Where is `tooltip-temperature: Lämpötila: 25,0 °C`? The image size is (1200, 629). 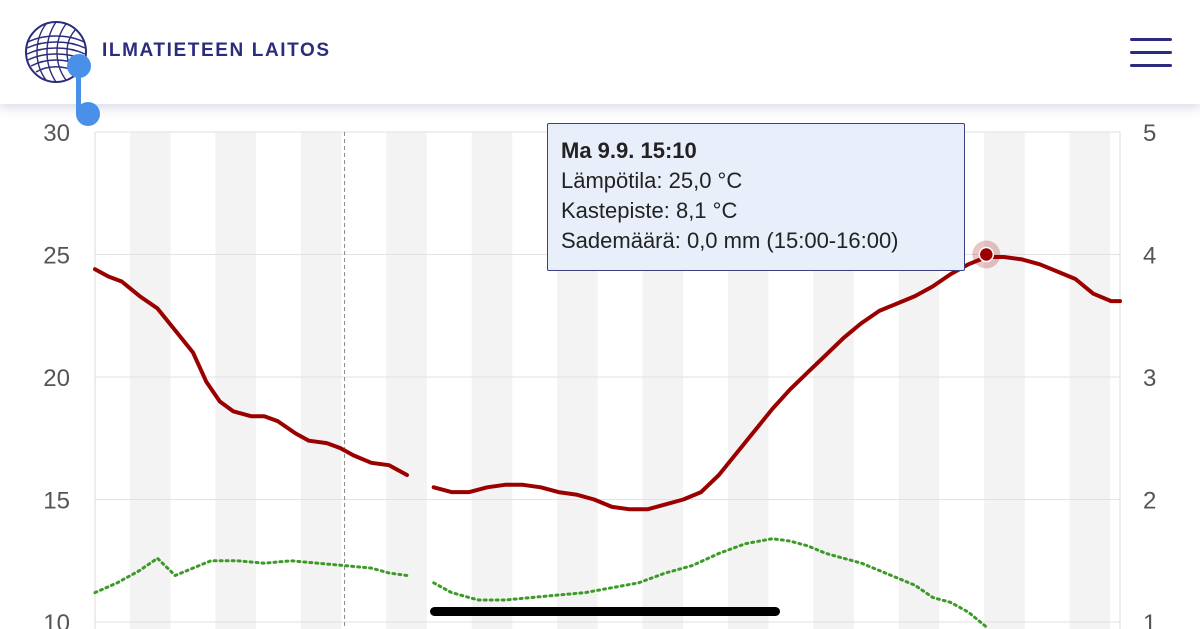
tooltip-temperature: Lämpötila: 25,0 °C is located at coordinates (652, 180).